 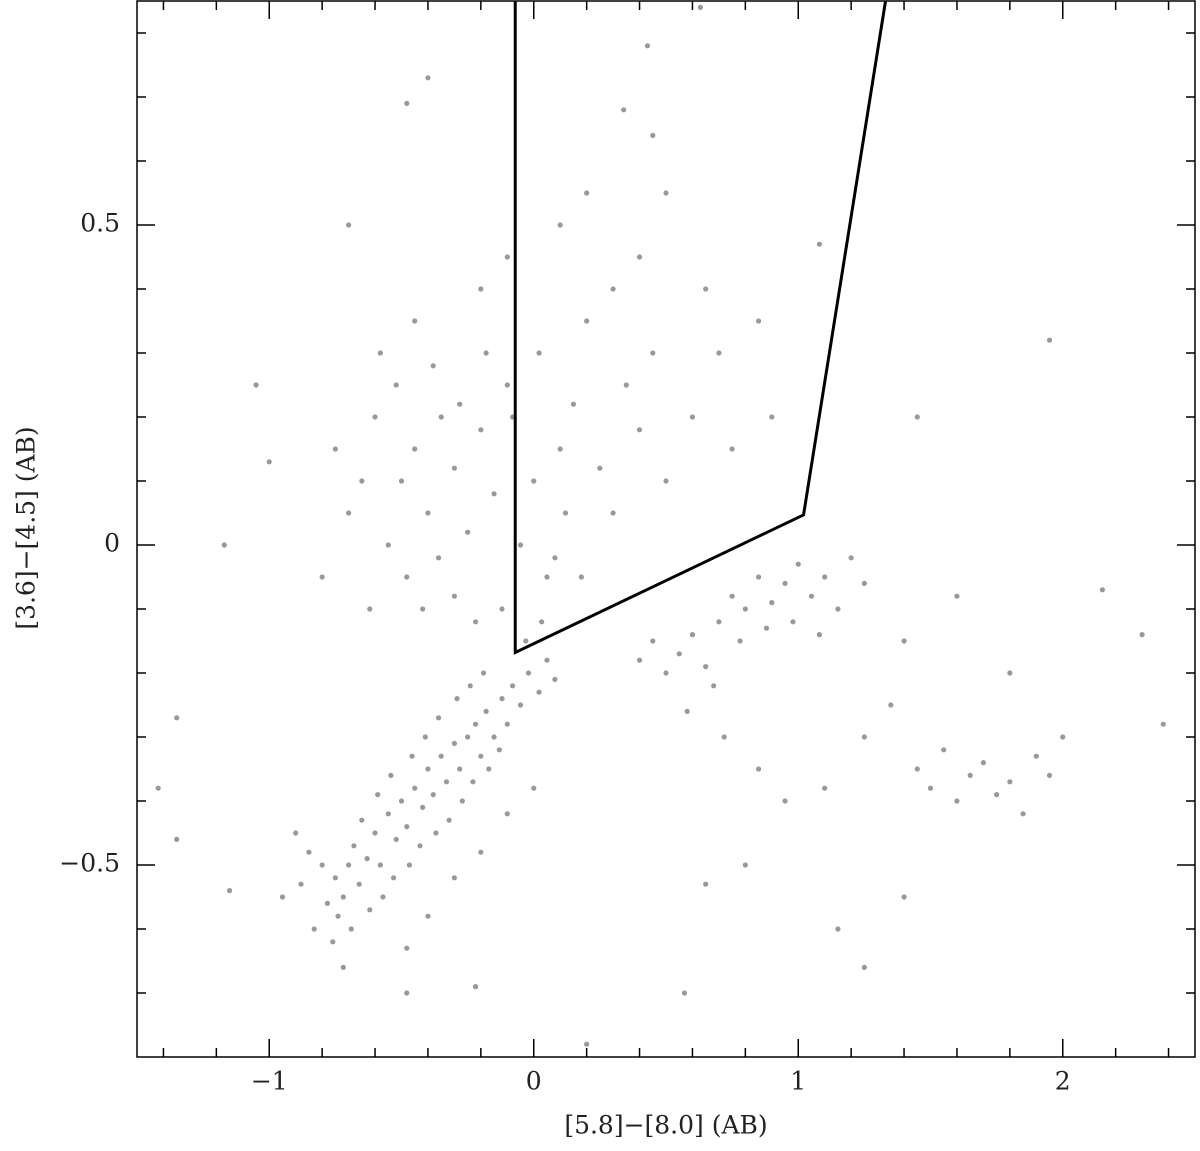 What do you see at coordinates (112, 543) in the screenshot?
I see `y-tick-label: 0` at bounding box center [112, 543].